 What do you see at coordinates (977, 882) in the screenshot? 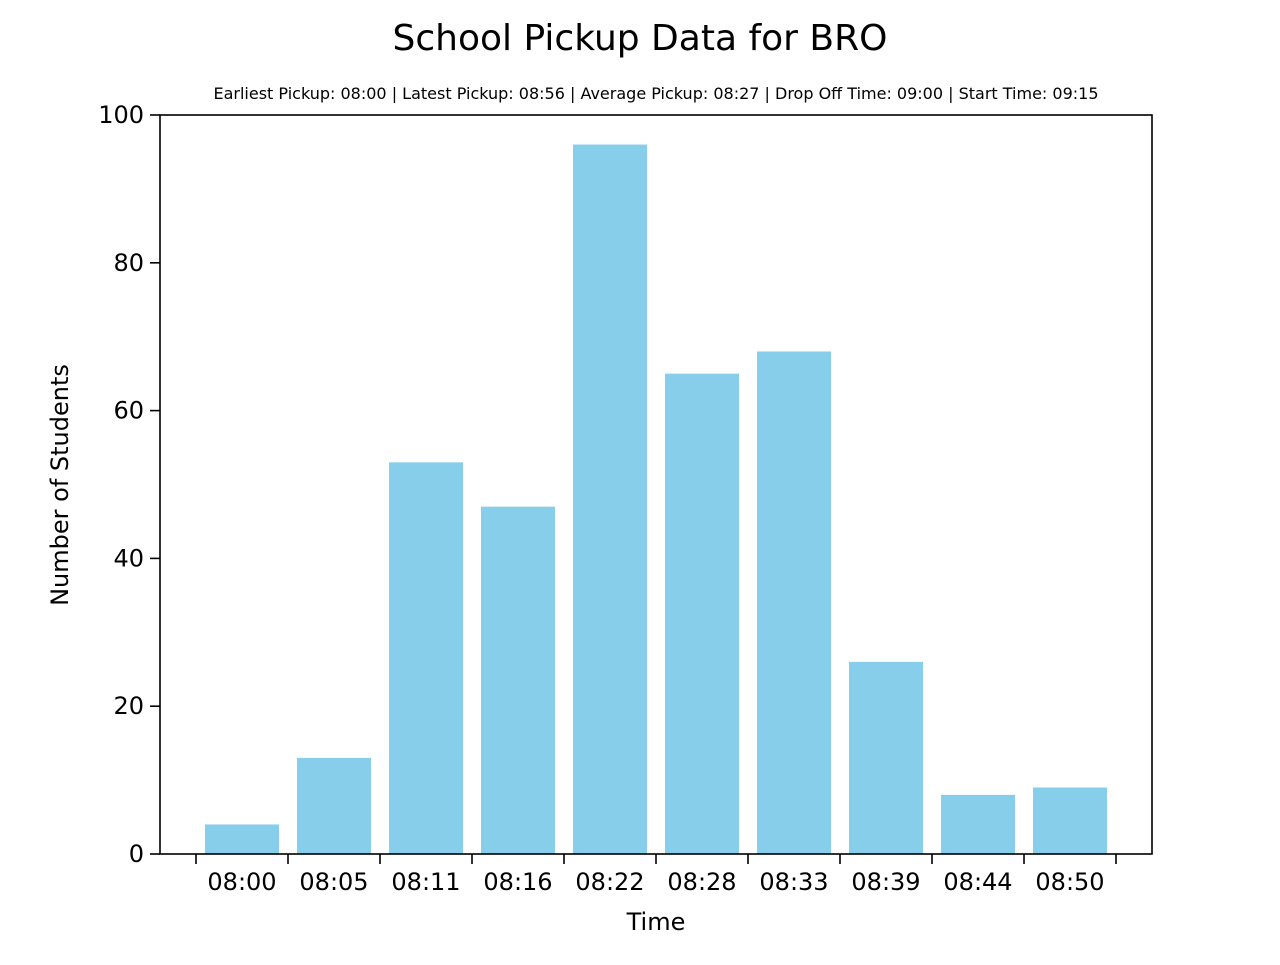
I see `x-tick-label: 08:44` at bounding box center [977, 882].